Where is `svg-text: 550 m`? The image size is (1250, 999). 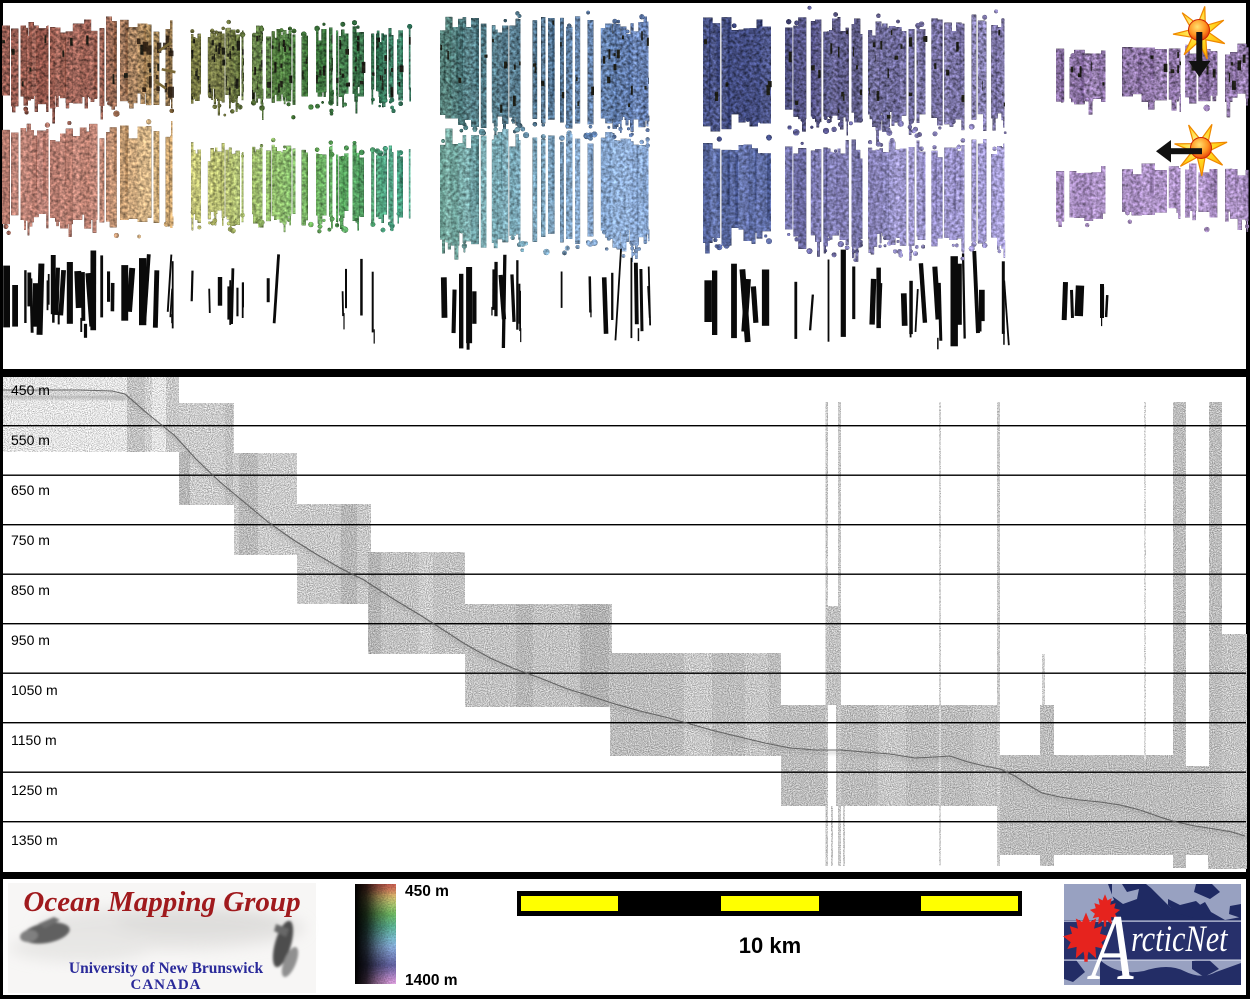
svg-text: 550 m is located at coordinates (30, 440).